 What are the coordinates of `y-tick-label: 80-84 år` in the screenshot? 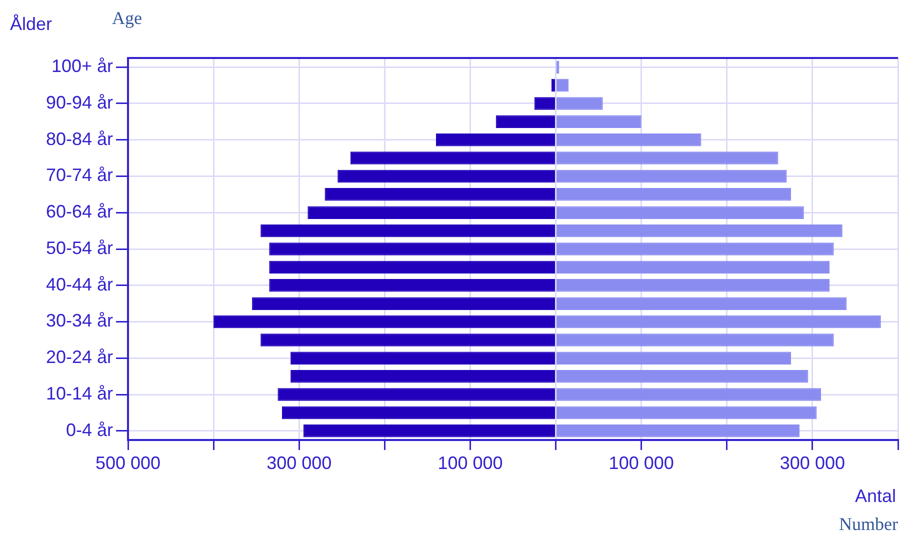 It's located at (79, 138).